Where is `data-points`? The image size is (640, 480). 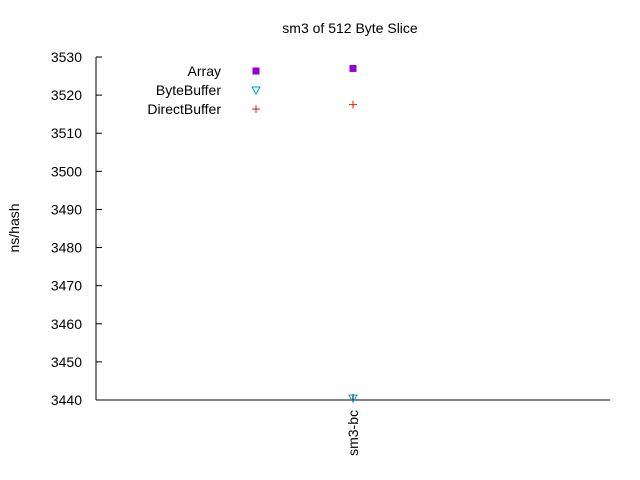 data-points is located at coordinates (353, 234).